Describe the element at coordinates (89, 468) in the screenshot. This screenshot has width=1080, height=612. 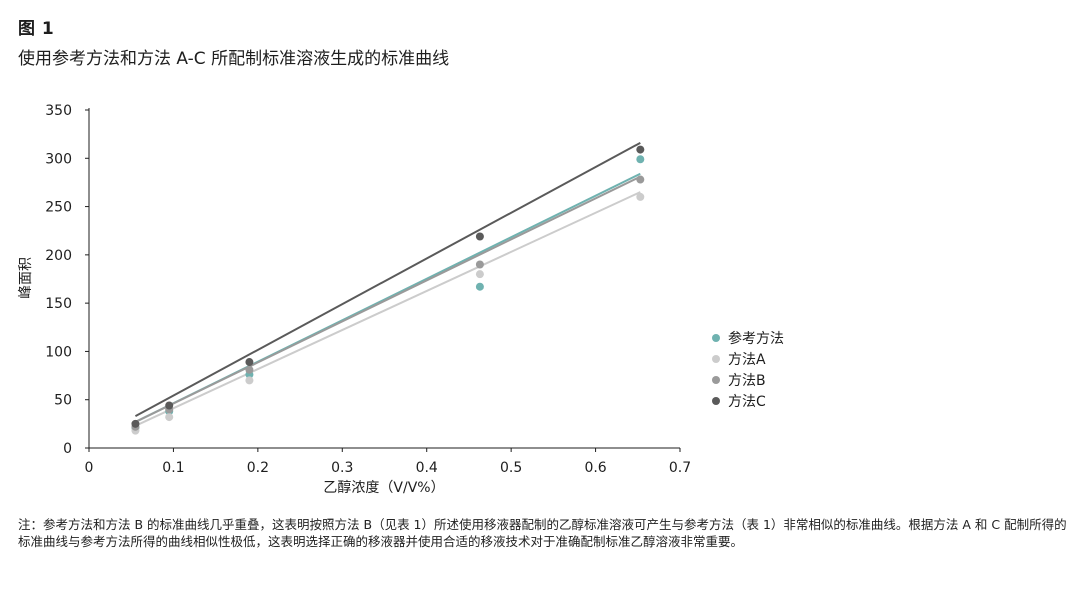
I see `x-tick-label: 0` at that location.